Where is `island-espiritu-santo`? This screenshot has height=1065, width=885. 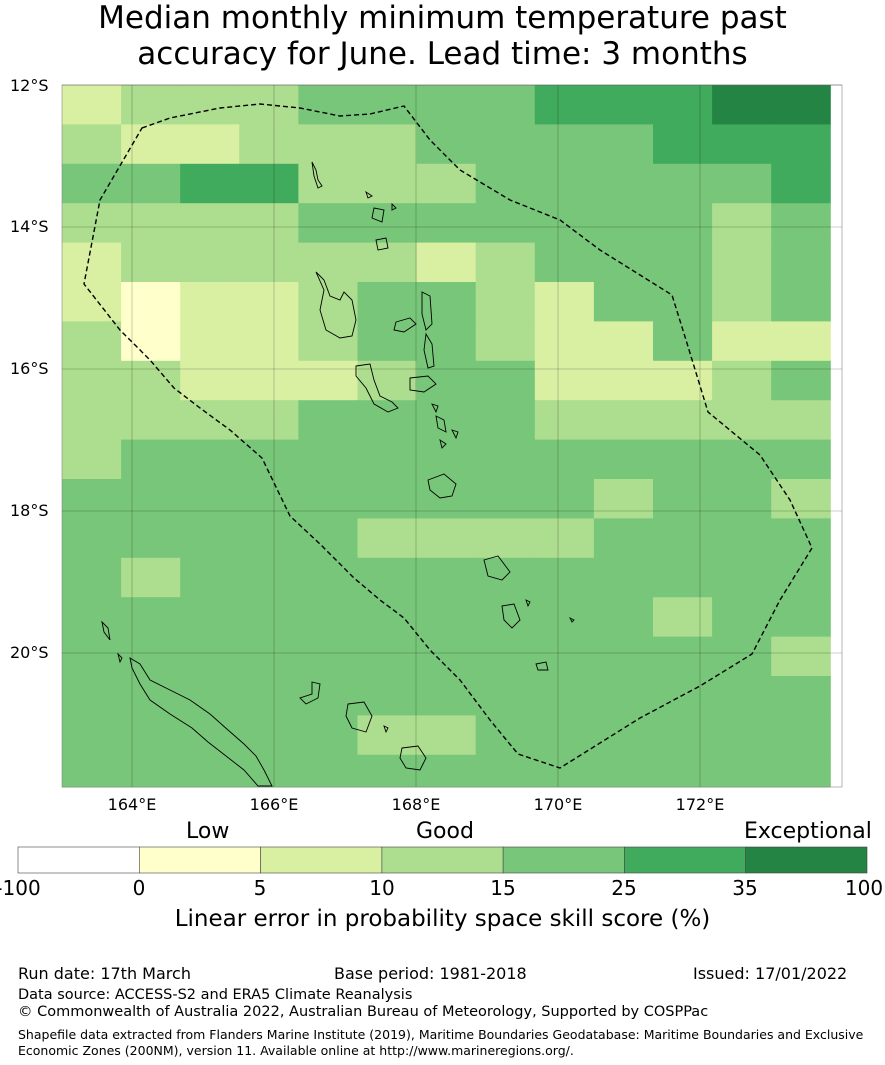
island-espiritu-santo is located at coordinates (336, 305).